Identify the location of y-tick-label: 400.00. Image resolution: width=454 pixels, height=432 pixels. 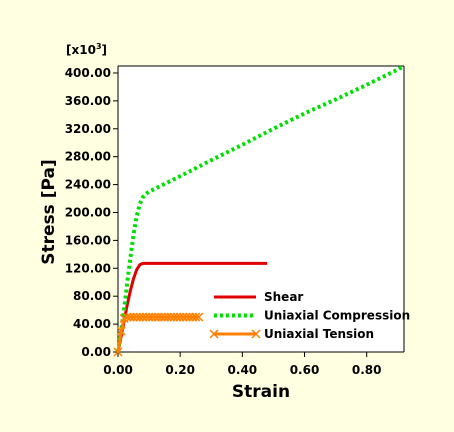
(88, 73).